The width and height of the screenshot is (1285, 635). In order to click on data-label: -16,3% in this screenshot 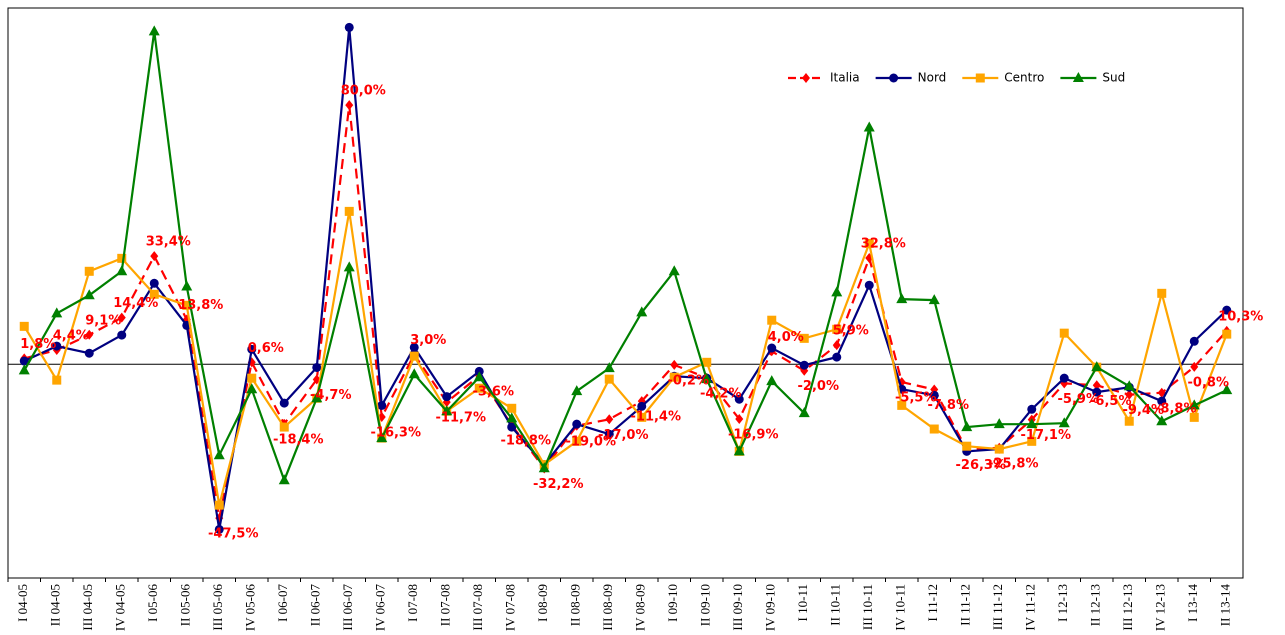, I will do `click(396, 433)`.